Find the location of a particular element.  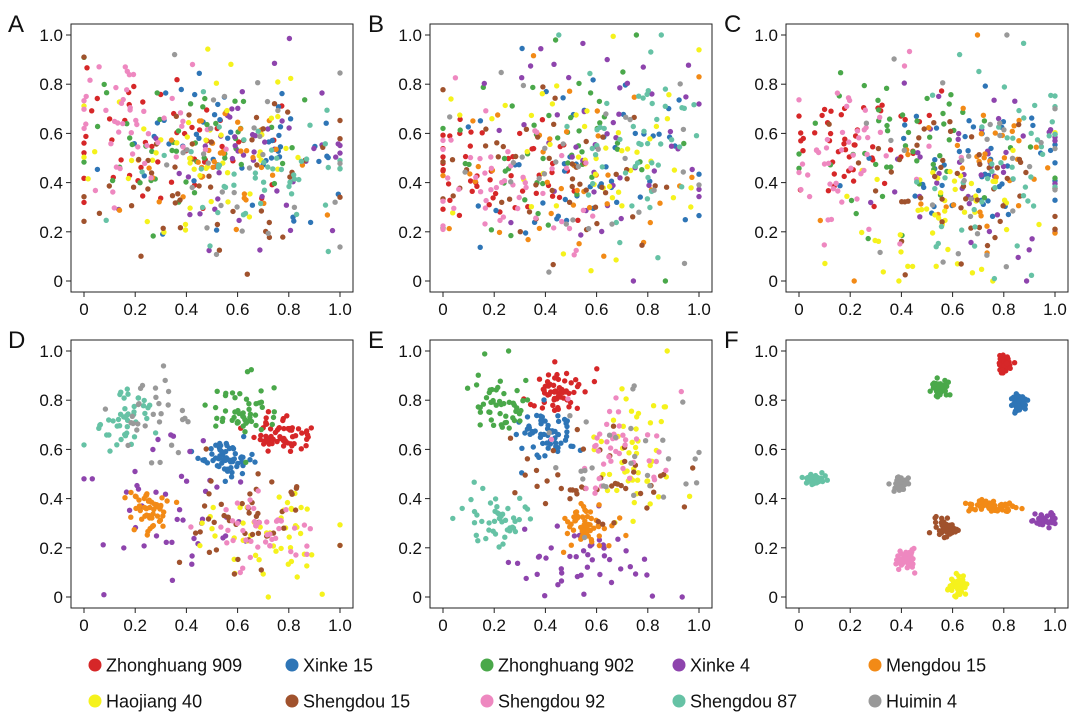

y-tick-label: 1.0 is located at coordinates (410, 35).